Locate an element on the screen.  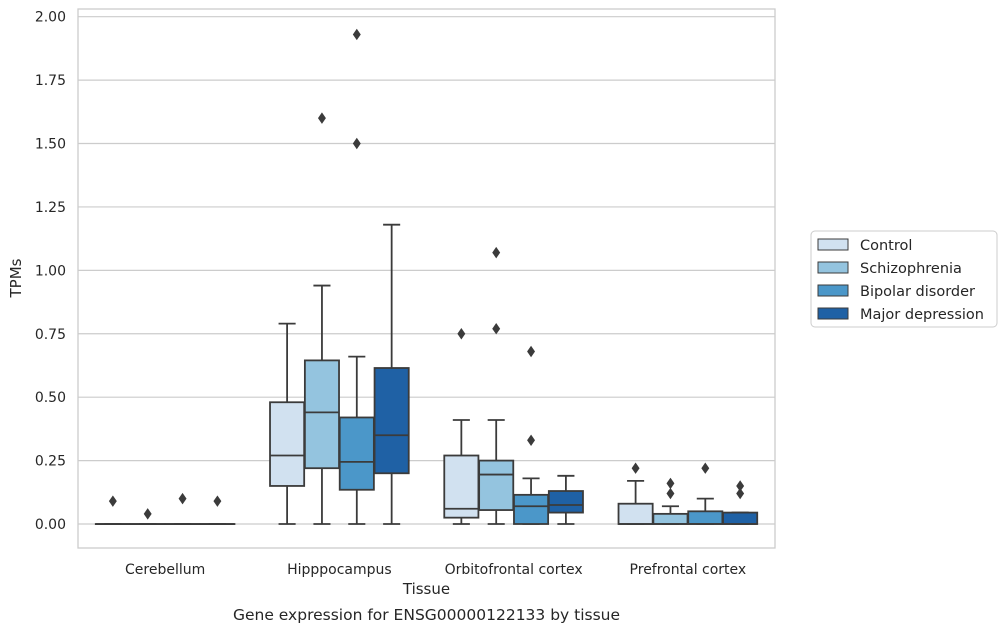
y-tick-label: 1.25 is located at coordinates (50, 208).